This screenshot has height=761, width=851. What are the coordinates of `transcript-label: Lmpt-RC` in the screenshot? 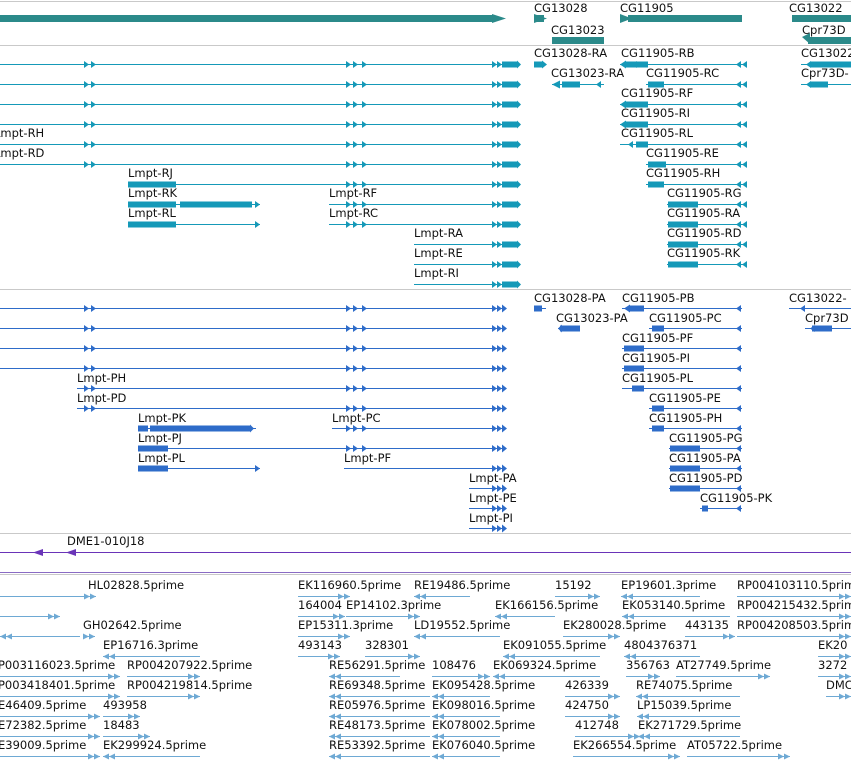 It's located at (353, 213).